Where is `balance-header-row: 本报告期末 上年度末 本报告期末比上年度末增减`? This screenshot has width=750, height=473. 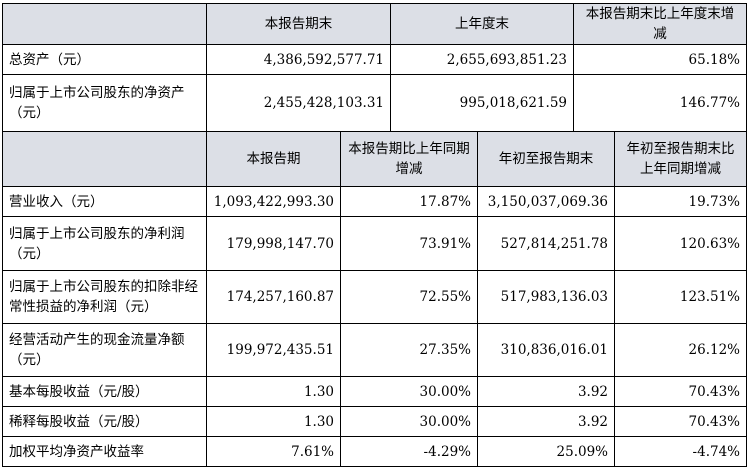 balance-header-row: 本报告期末 上年度末 本报告期末比上年度末增减 is located at coordinates (374, 24).